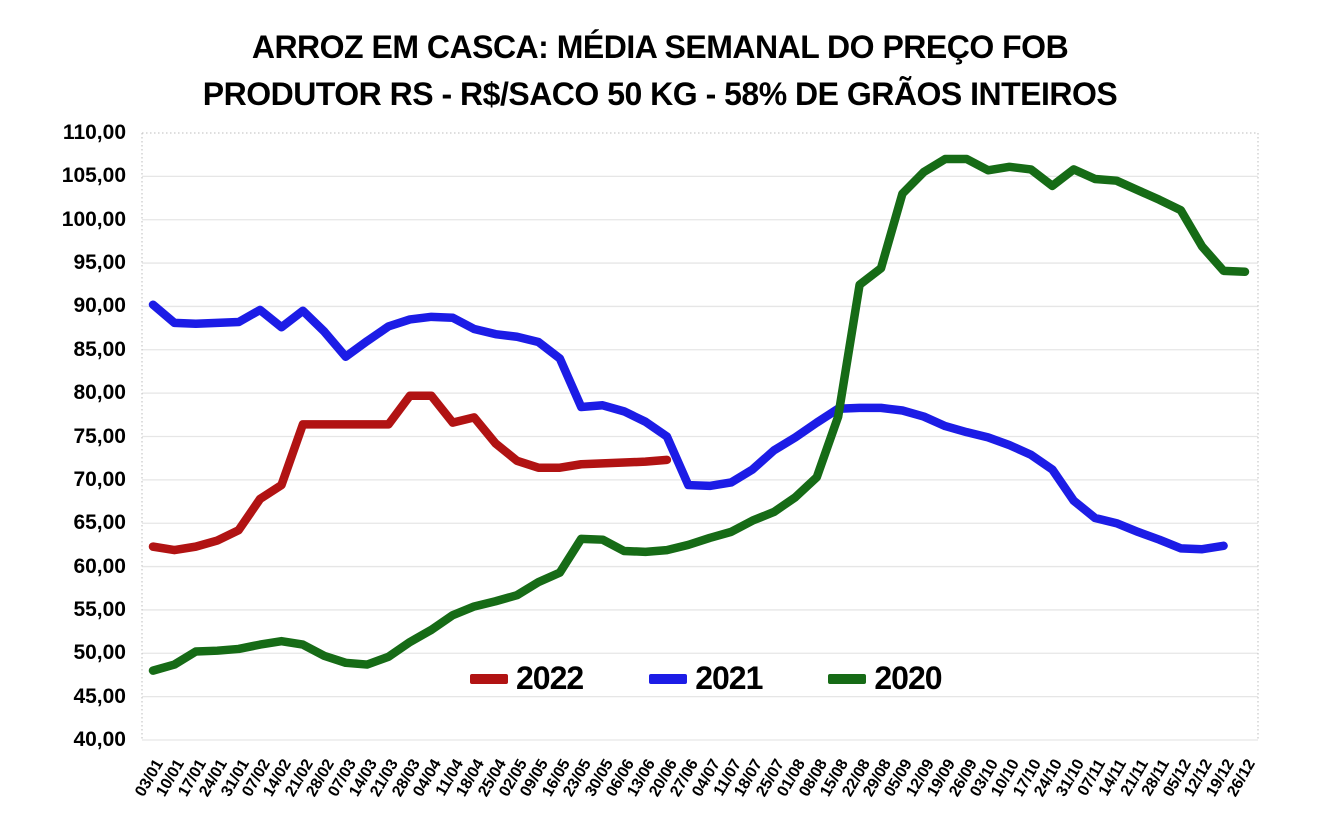 The image size is (1320, 825). Describe the element at coordinates (99, 479) in the screenshot. I see `y-axis-label-8: 70,00` at that location.